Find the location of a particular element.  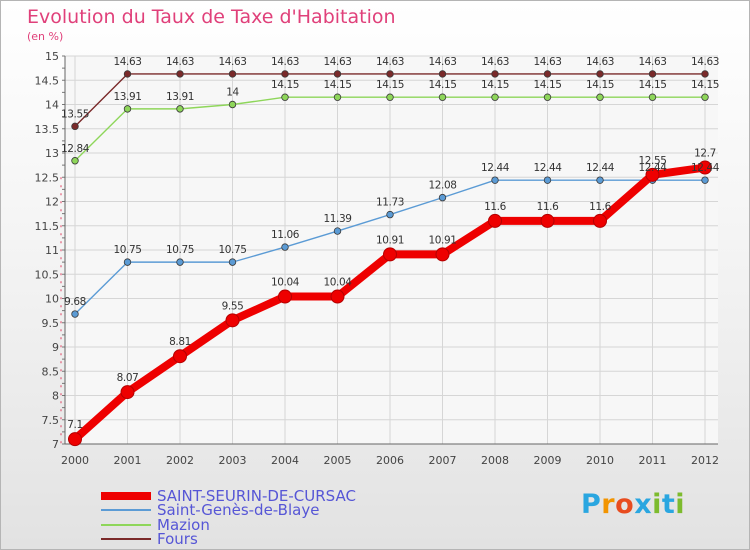

y-tick-label: 11.5 is located at coordinates (47, 226).